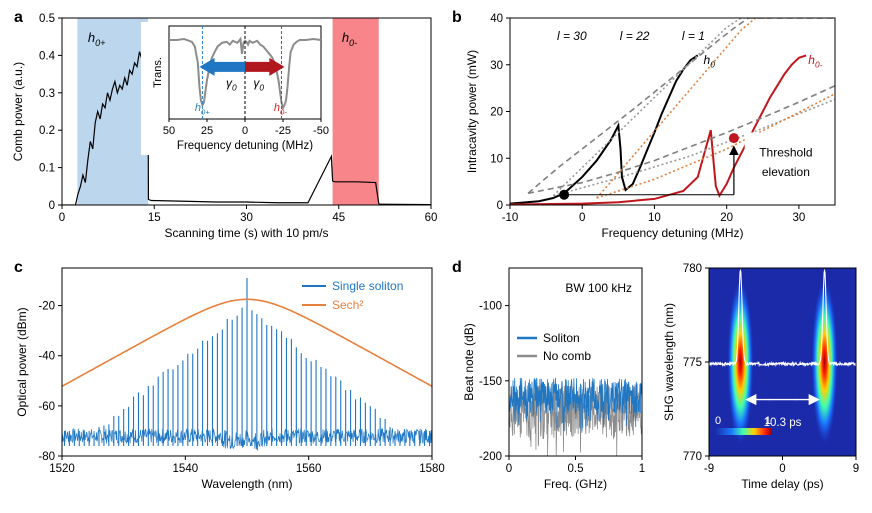 This screenshot has height=513, width=872. Describe the element at coordinates (572, 36) in the screenshot. I see `label-l30: l = 30` at that location.